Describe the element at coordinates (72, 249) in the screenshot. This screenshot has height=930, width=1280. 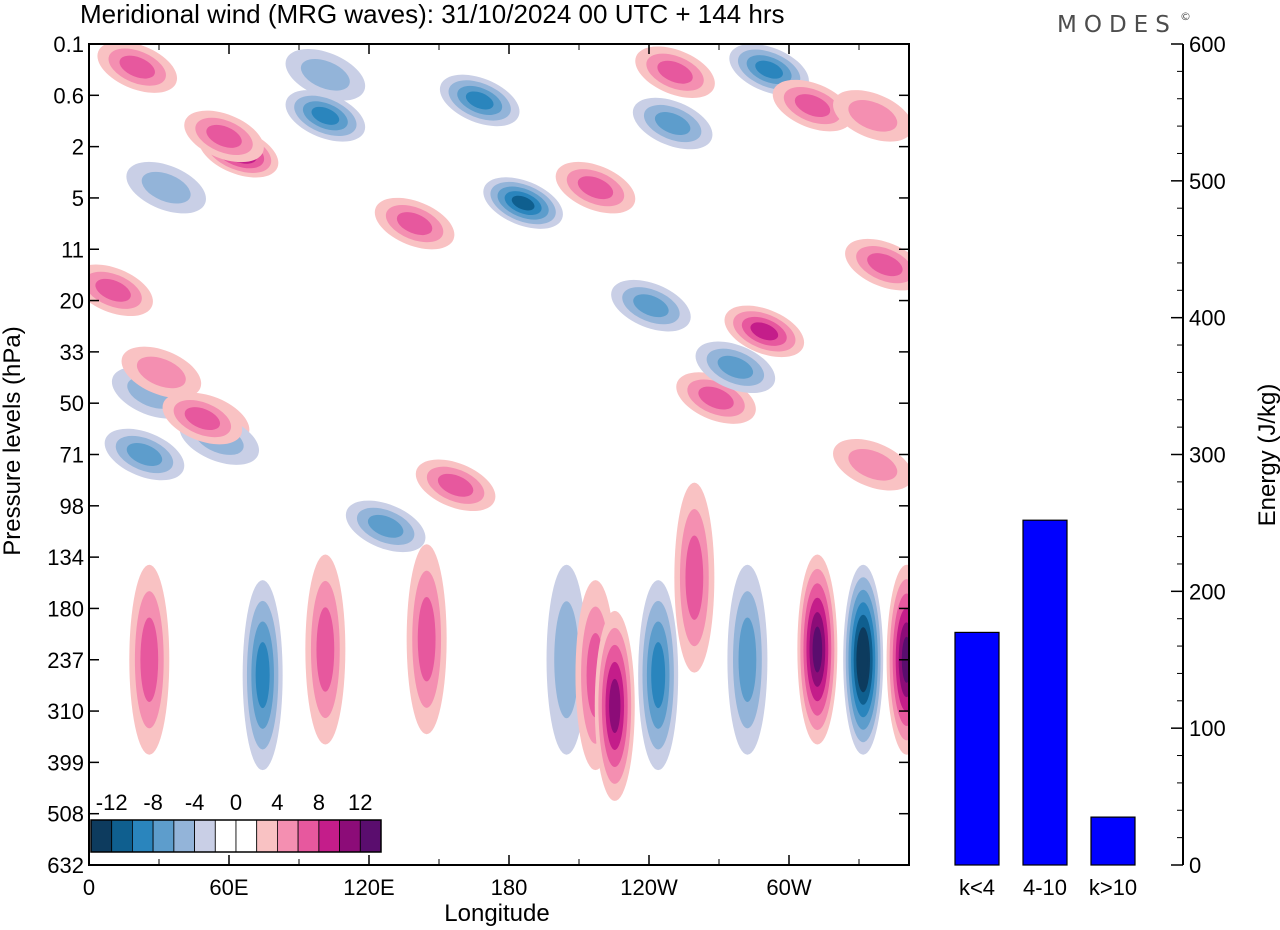
I see `pressure-tick-label: 11` at that location.